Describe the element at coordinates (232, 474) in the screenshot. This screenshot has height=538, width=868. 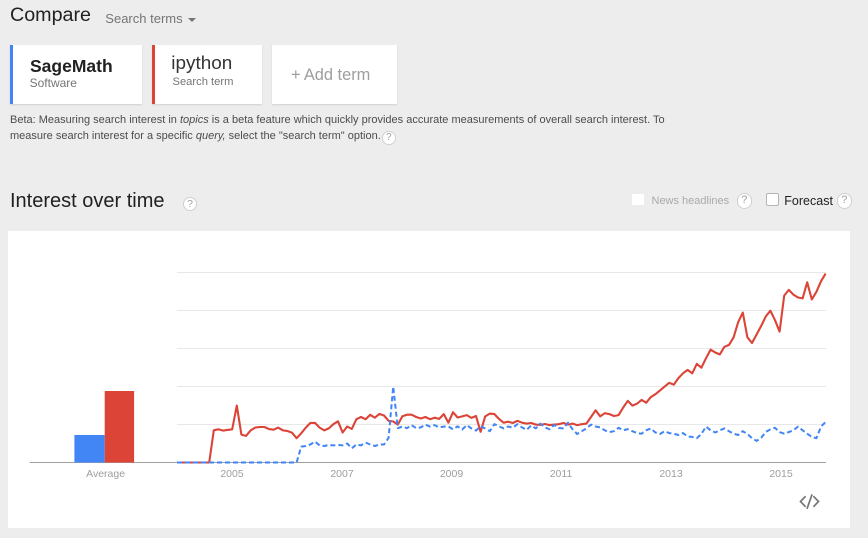
I see `svg-text: 2005` at that location.